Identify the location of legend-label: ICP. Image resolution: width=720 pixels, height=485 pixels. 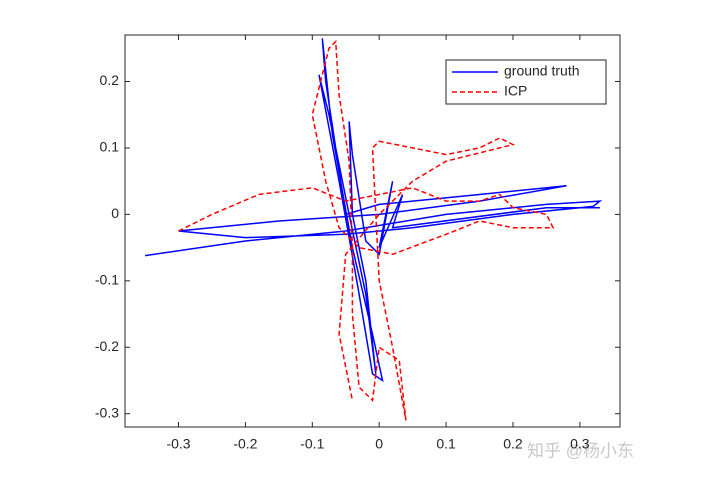
(515, 91).